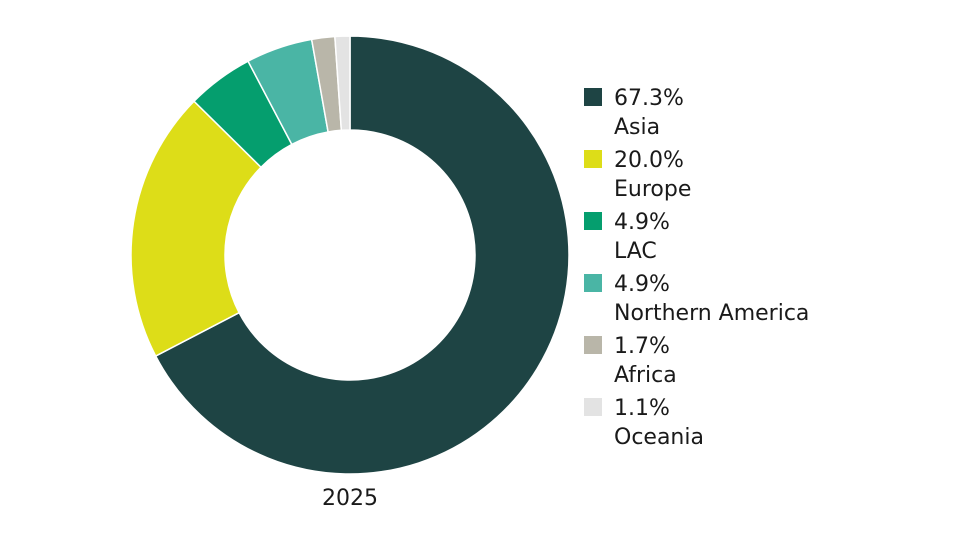 The image size is (960, 540). Describe the element at coordinates (593, 345) in the screenshot. I see `legend-swatch-africa` at that location.